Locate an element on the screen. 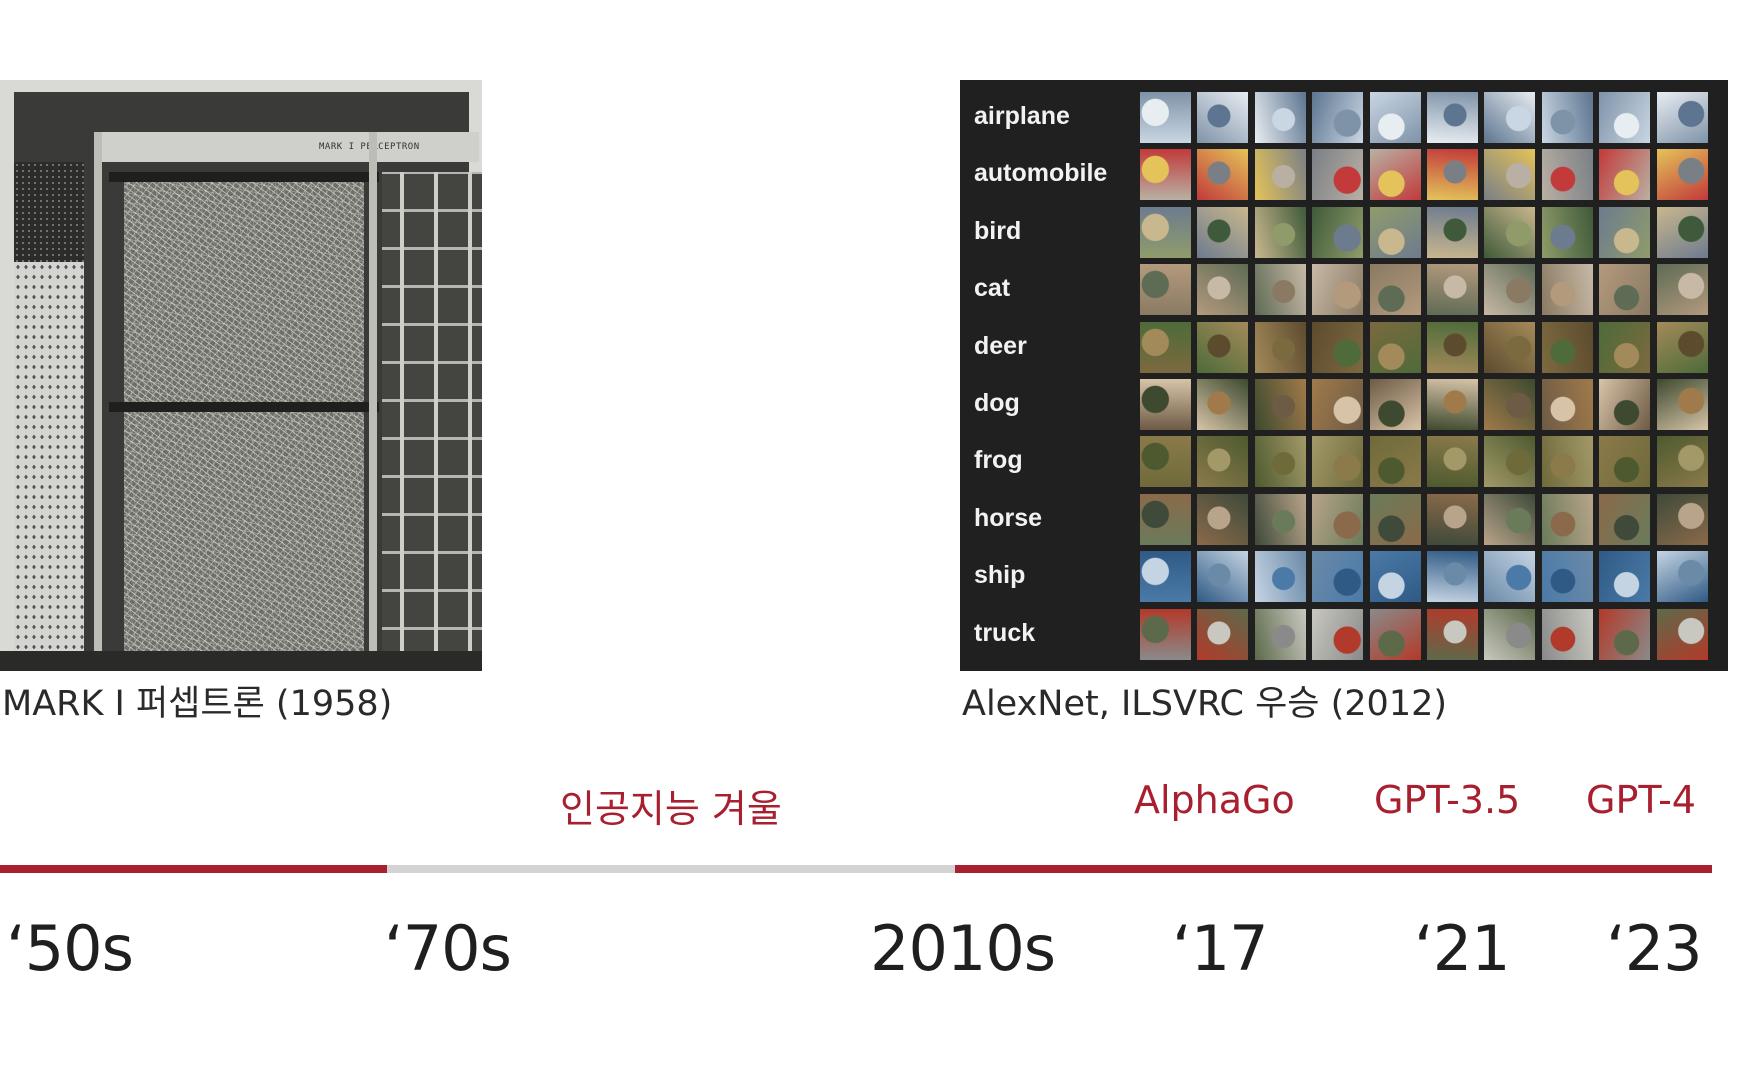  era-label-23: ‘23 is located at coordinates (1654, 948).